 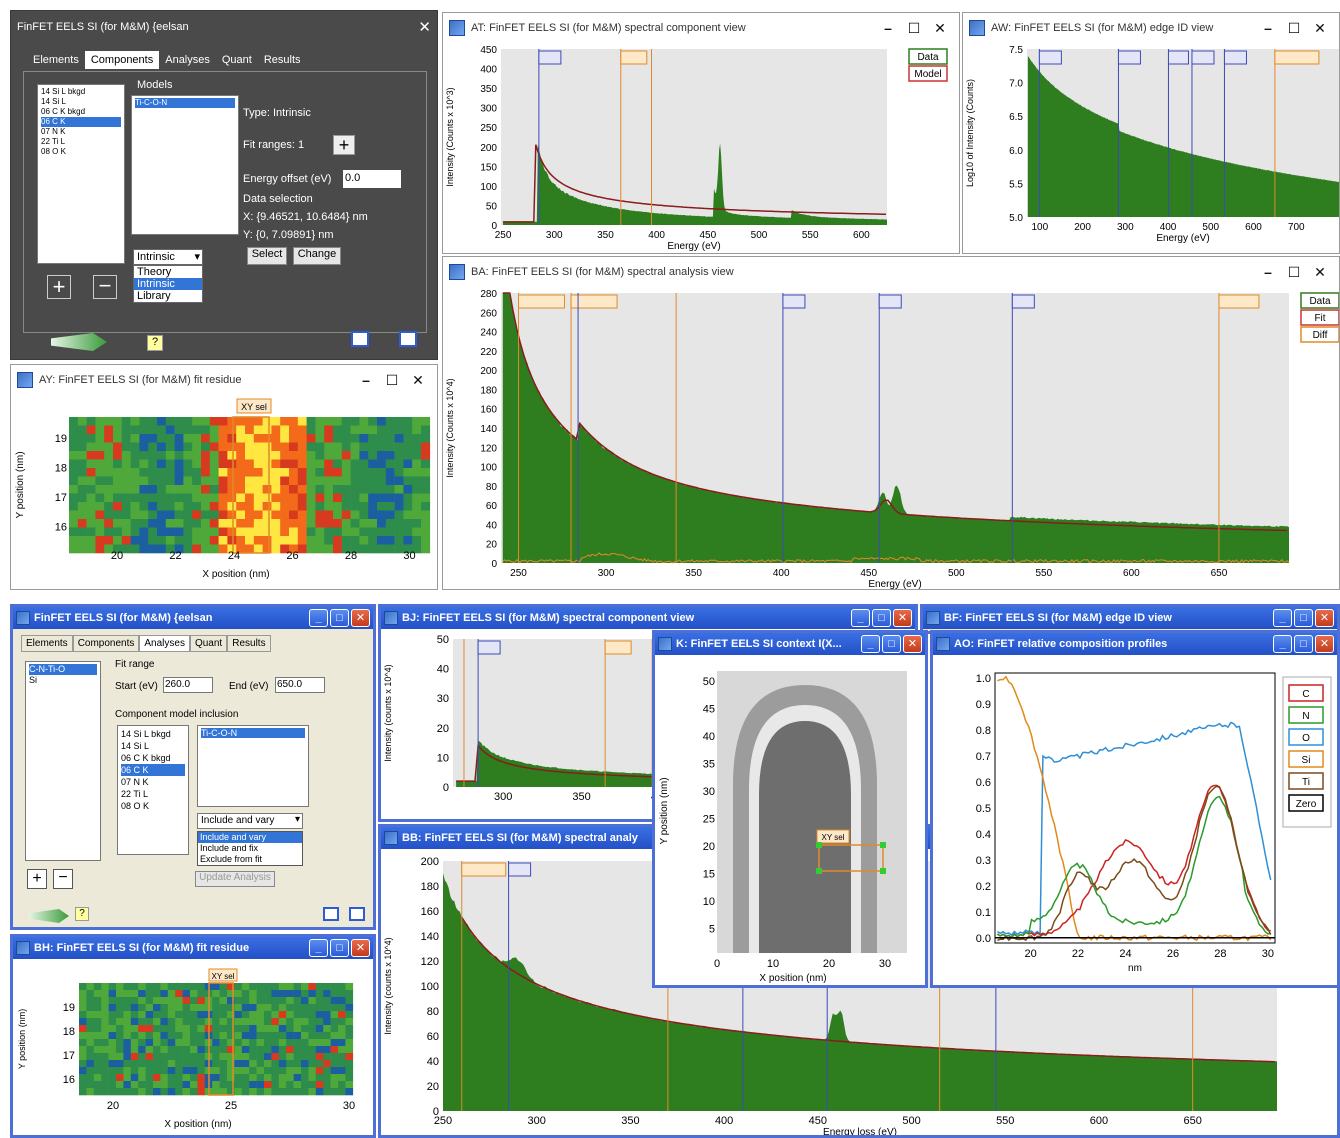 I want to click on end-input: 650.0, so click(x=300, y=685).